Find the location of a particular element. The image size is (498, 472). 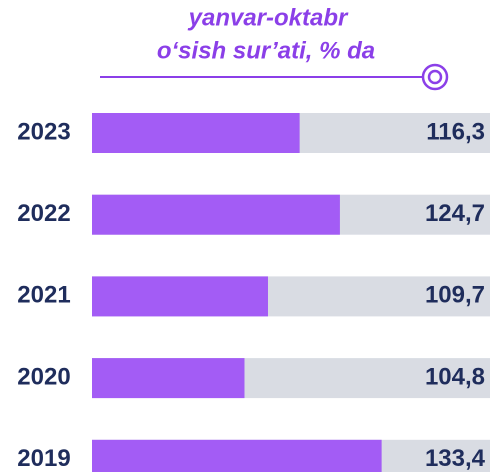

data-label: 124,7 is located at coordinates (455, 213).